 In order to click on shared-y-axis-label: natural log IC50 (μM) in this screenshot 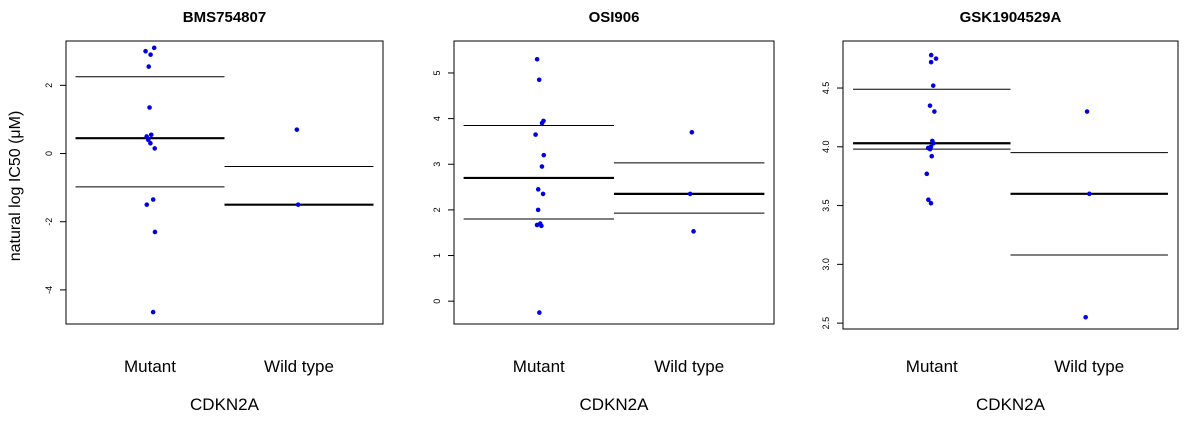, I will do `click(15, 186)`.